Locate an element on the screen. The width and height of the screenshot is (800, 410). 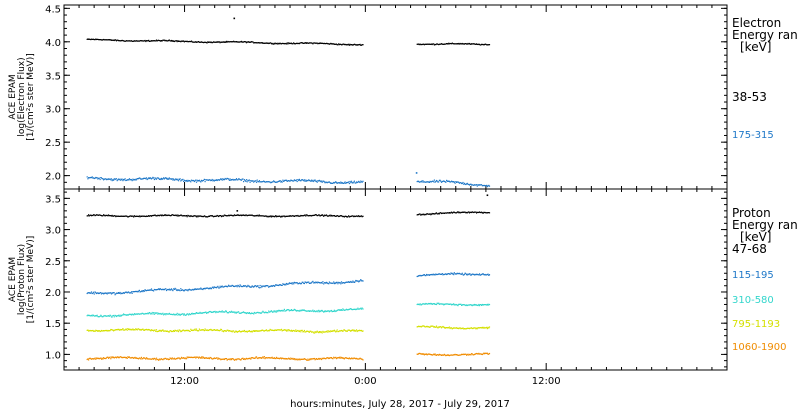
x-tick-label: 12:00 is located at coordinates (184, 381).